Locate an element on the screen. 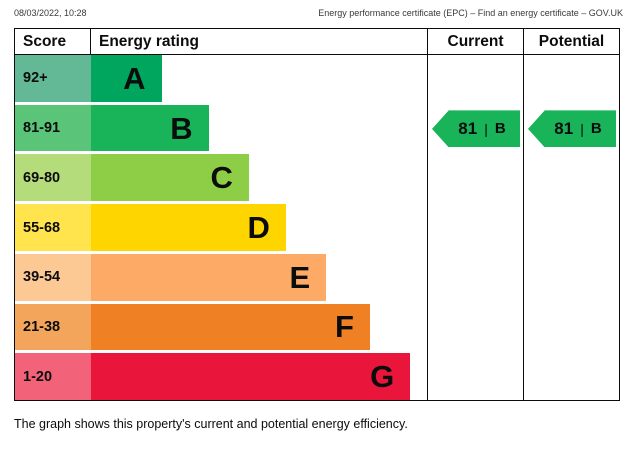 This screenshot has width=641, height=451. score-cell-c: 69-80 is located at coordinates (53, 179).